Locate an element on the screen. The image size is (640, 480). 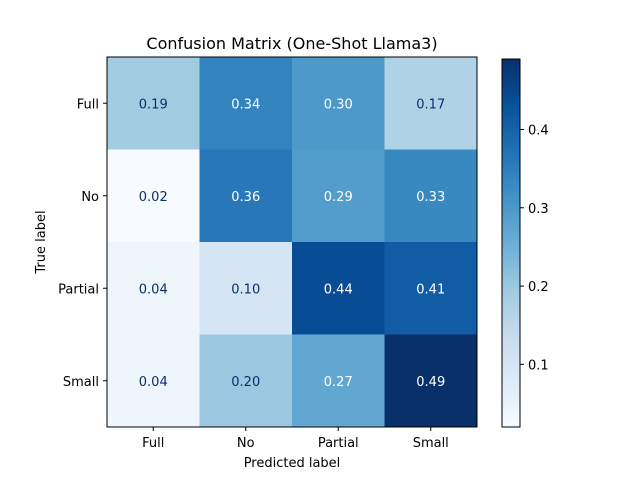
cell-value-label: 0.17 is located at coordinates (430, 104).